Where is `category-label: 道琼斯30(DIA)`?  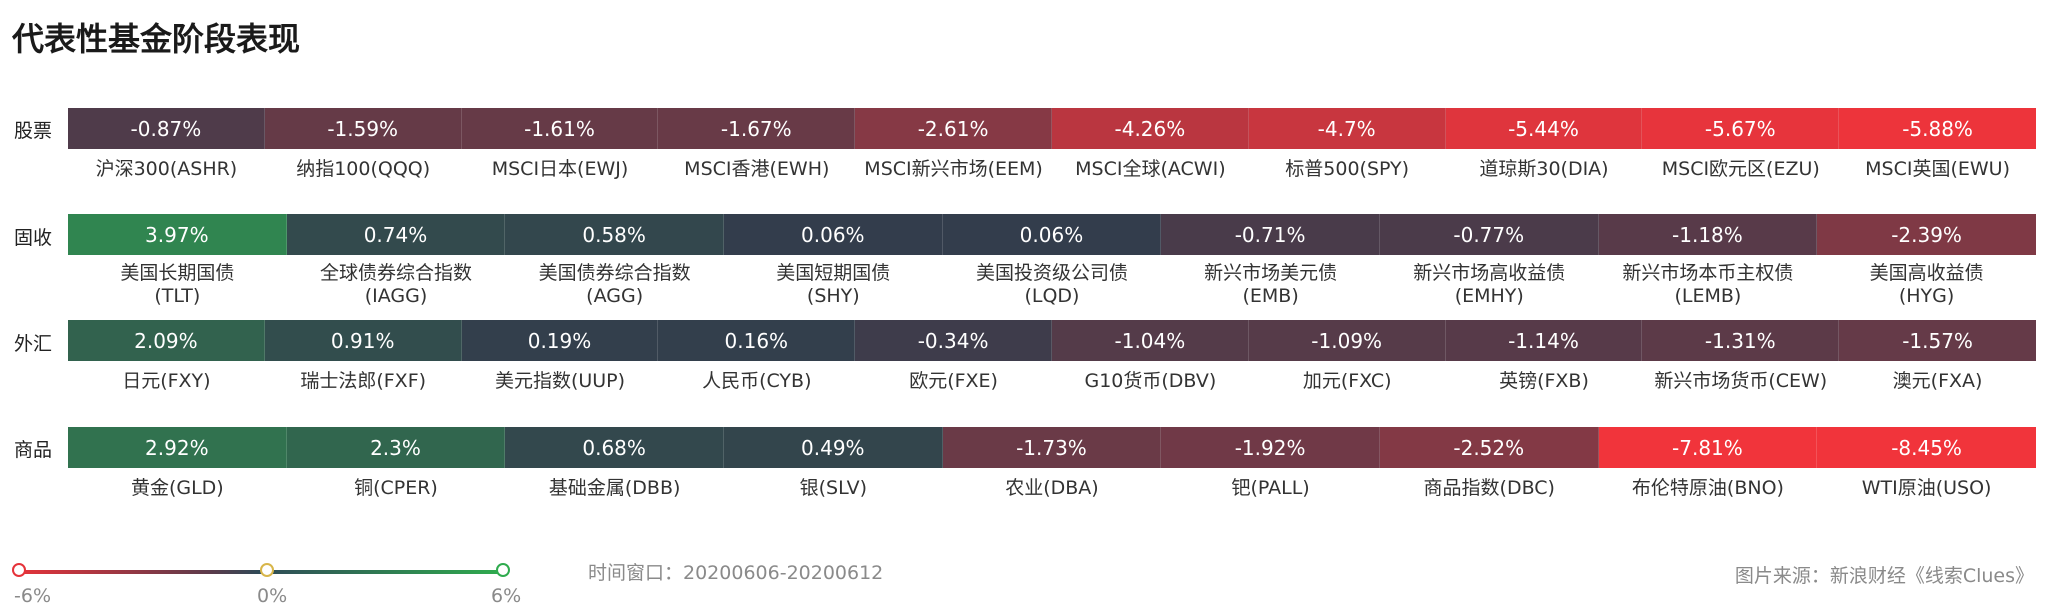
category-label: 道琼斯30(DIA) is located at coordinates (1544, 169).